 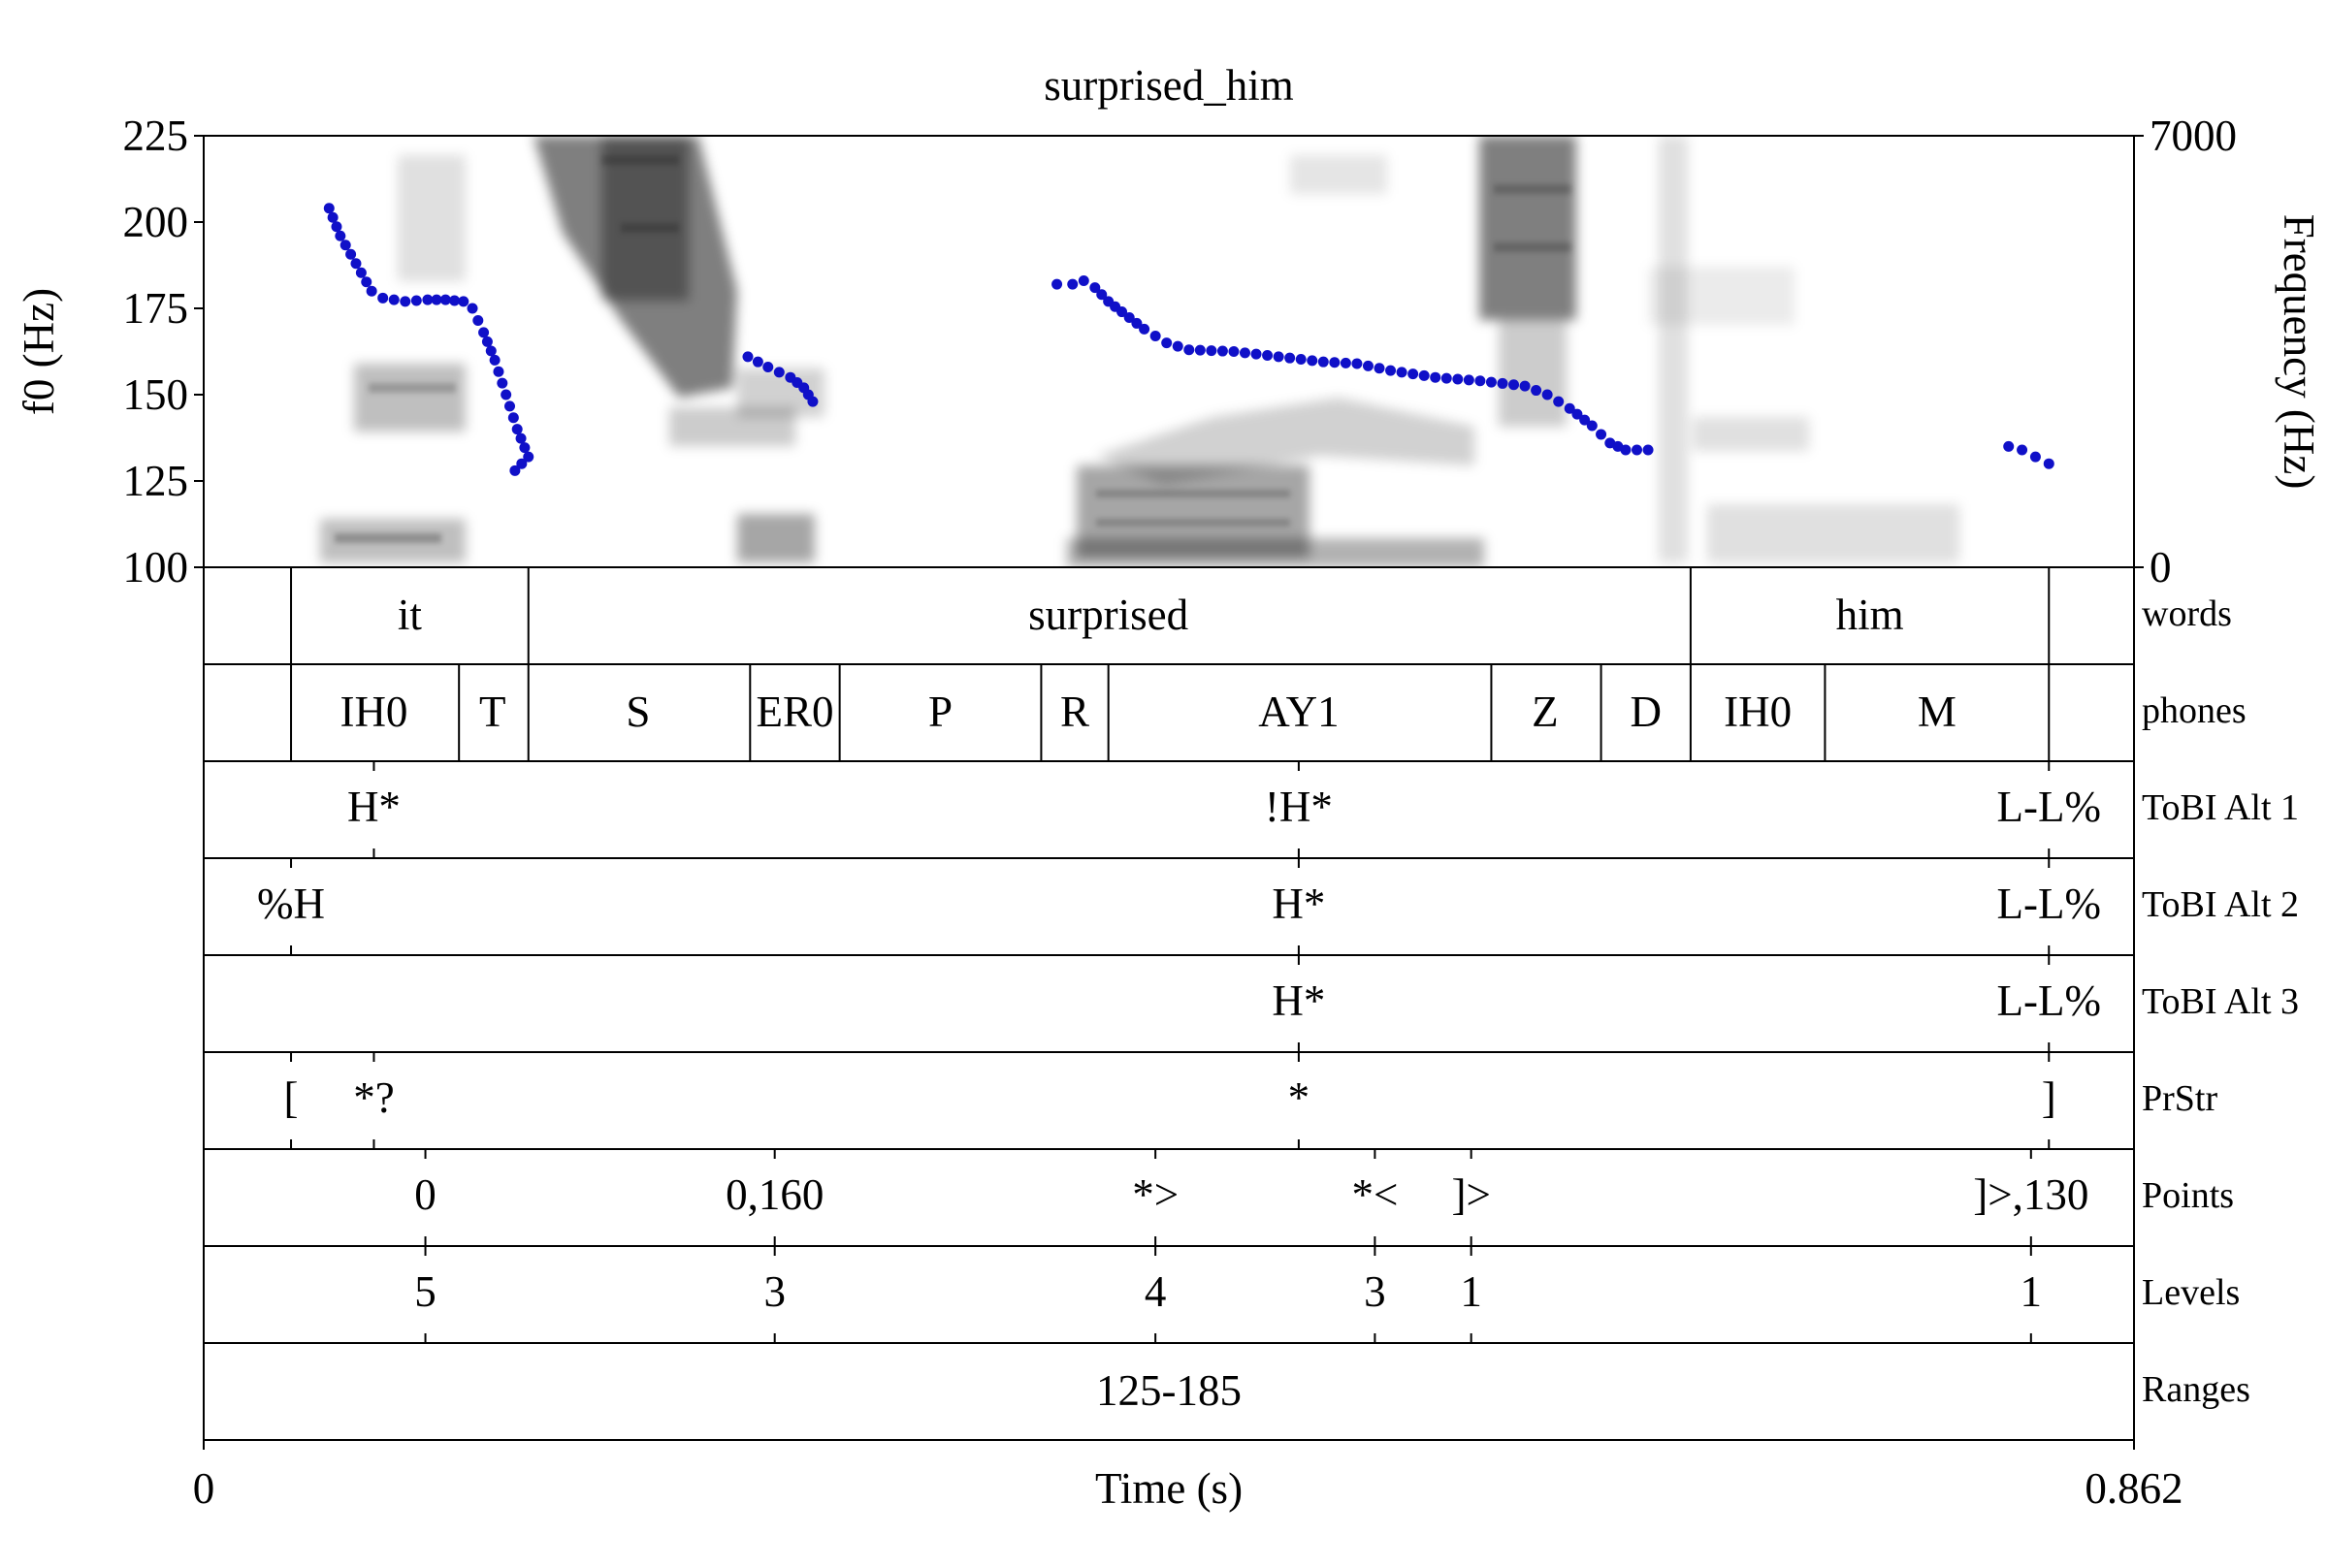 What do you see at coordinates (2133, 1488) in the screenshot?
I see `x-tick-label: 0.862` at bounding box center [2133, 1488].